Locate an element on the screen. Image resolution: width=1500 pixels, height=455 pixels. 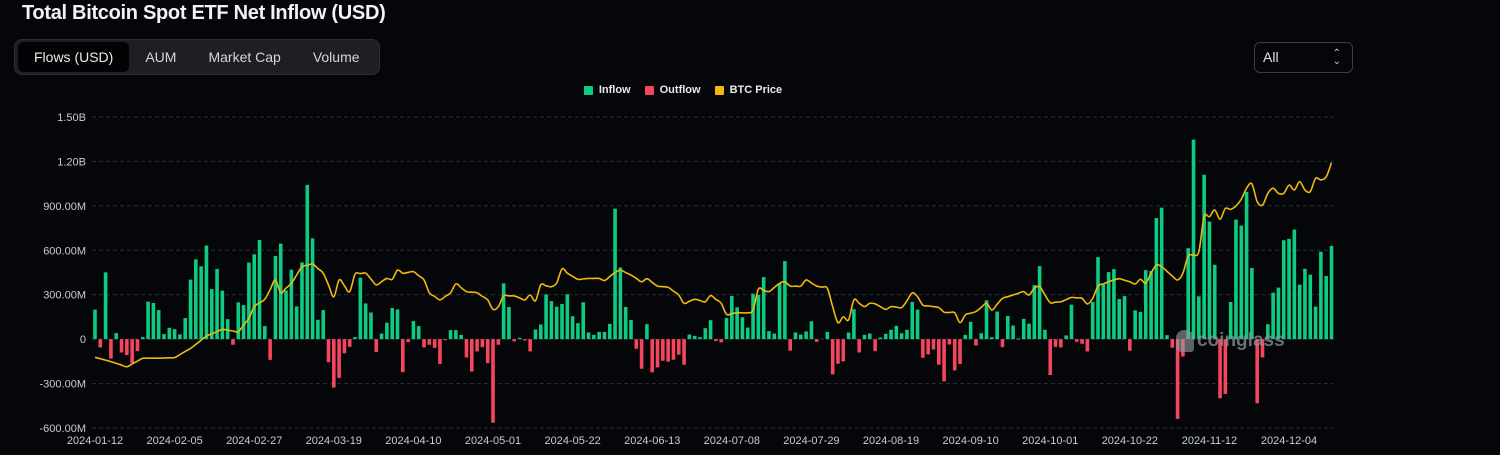
y-tick-label: -600.00M is located at coordinates (63, 429).